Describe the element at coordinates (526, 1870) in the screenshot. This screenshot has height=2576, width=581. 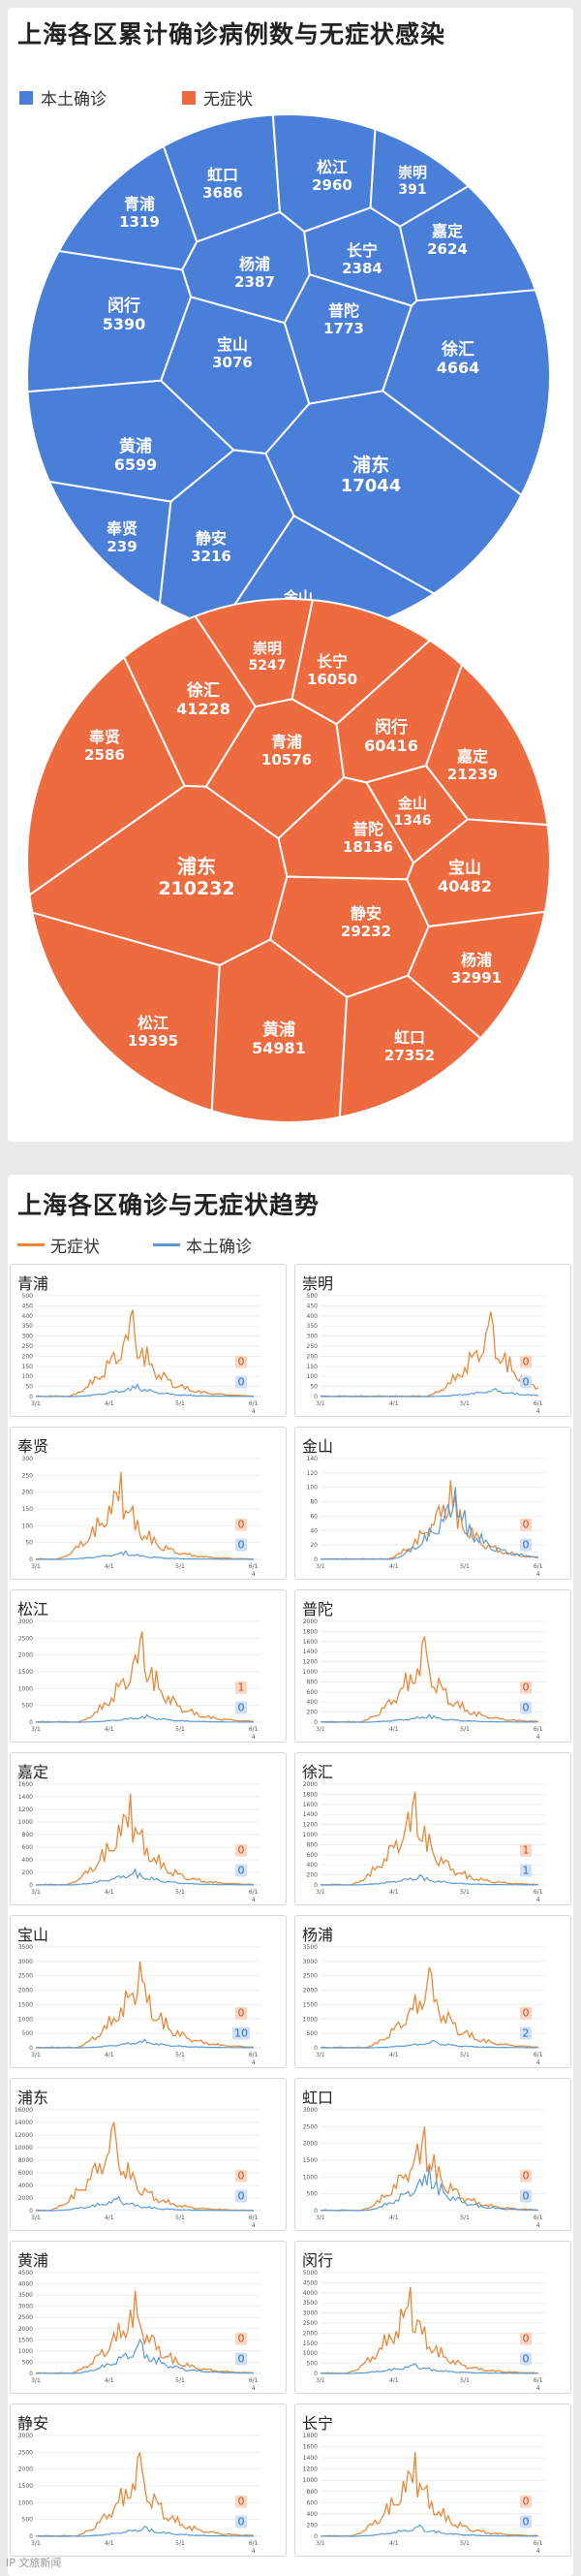
I see `badge-confirmed: 1` at that location.